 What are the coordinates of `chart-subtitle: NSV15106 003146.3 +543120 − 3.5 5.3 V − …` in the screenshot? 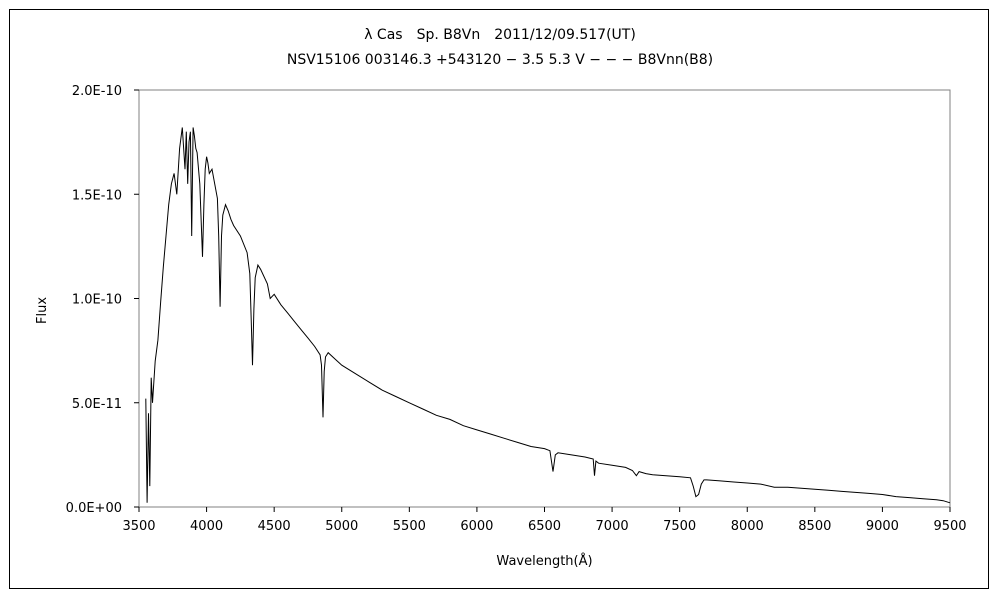 It's located at (500, 60).